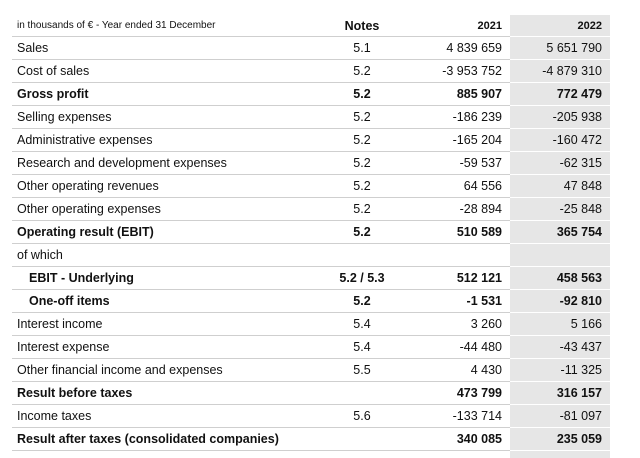 This screenshot has height=458, width=640. I want to click on value-2022: -160 472, so click(560, 140).